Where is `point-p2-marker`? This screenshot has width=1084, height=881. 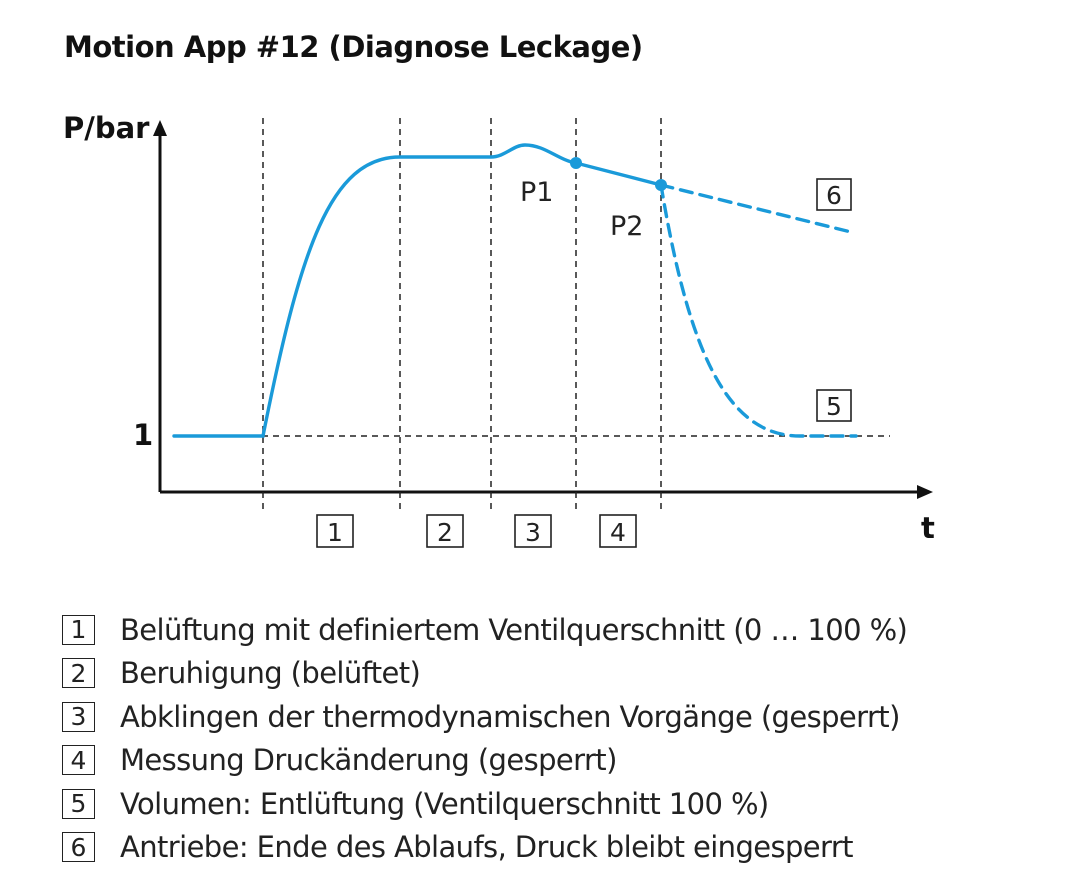 point-p2-marker is located at coordinates (661, 185).